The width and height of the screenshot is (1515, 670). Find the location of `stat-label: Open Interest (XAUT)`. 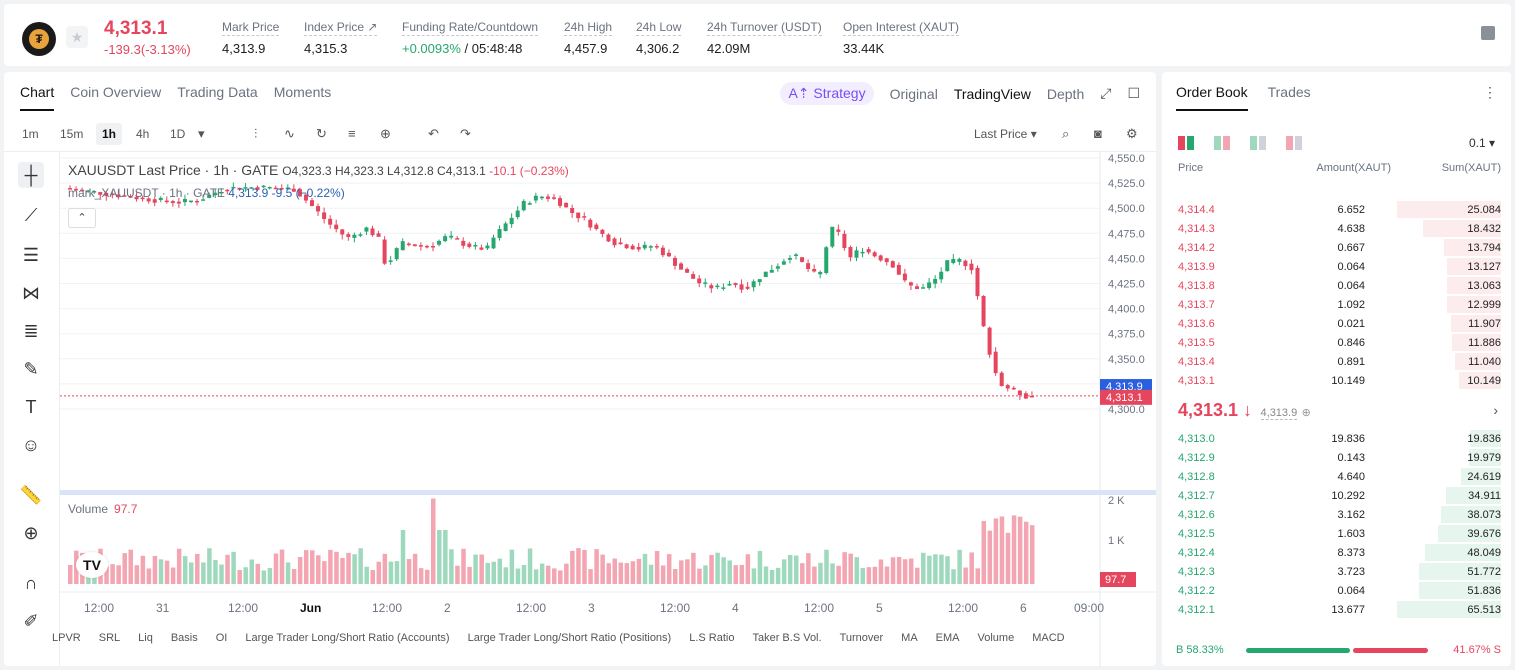

stat-label: Open Interest (XAUT) is located at coordinates (901, 28).